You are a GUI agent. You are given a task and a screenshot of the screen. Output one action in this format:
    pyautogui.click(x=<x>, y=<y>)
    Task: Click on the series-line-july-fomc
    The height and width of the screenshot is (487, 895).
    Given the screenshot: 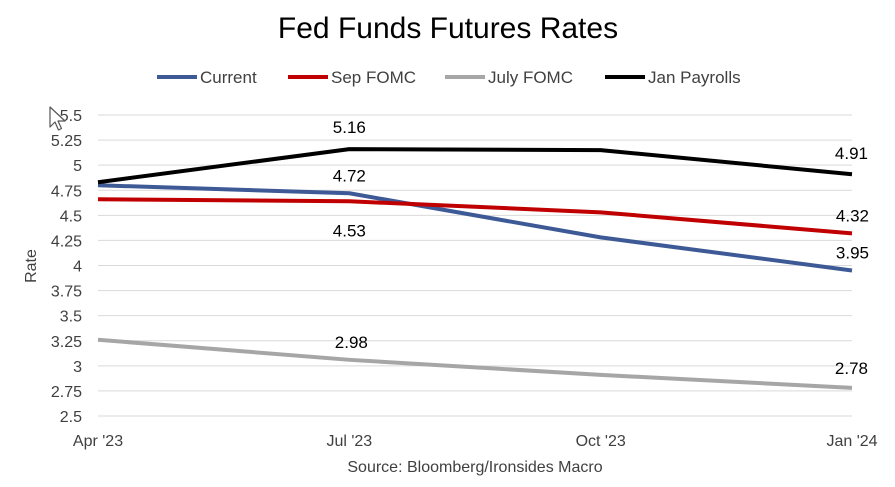 What is the action you would take?
    pyautogui.click(x=475, y=363)
    